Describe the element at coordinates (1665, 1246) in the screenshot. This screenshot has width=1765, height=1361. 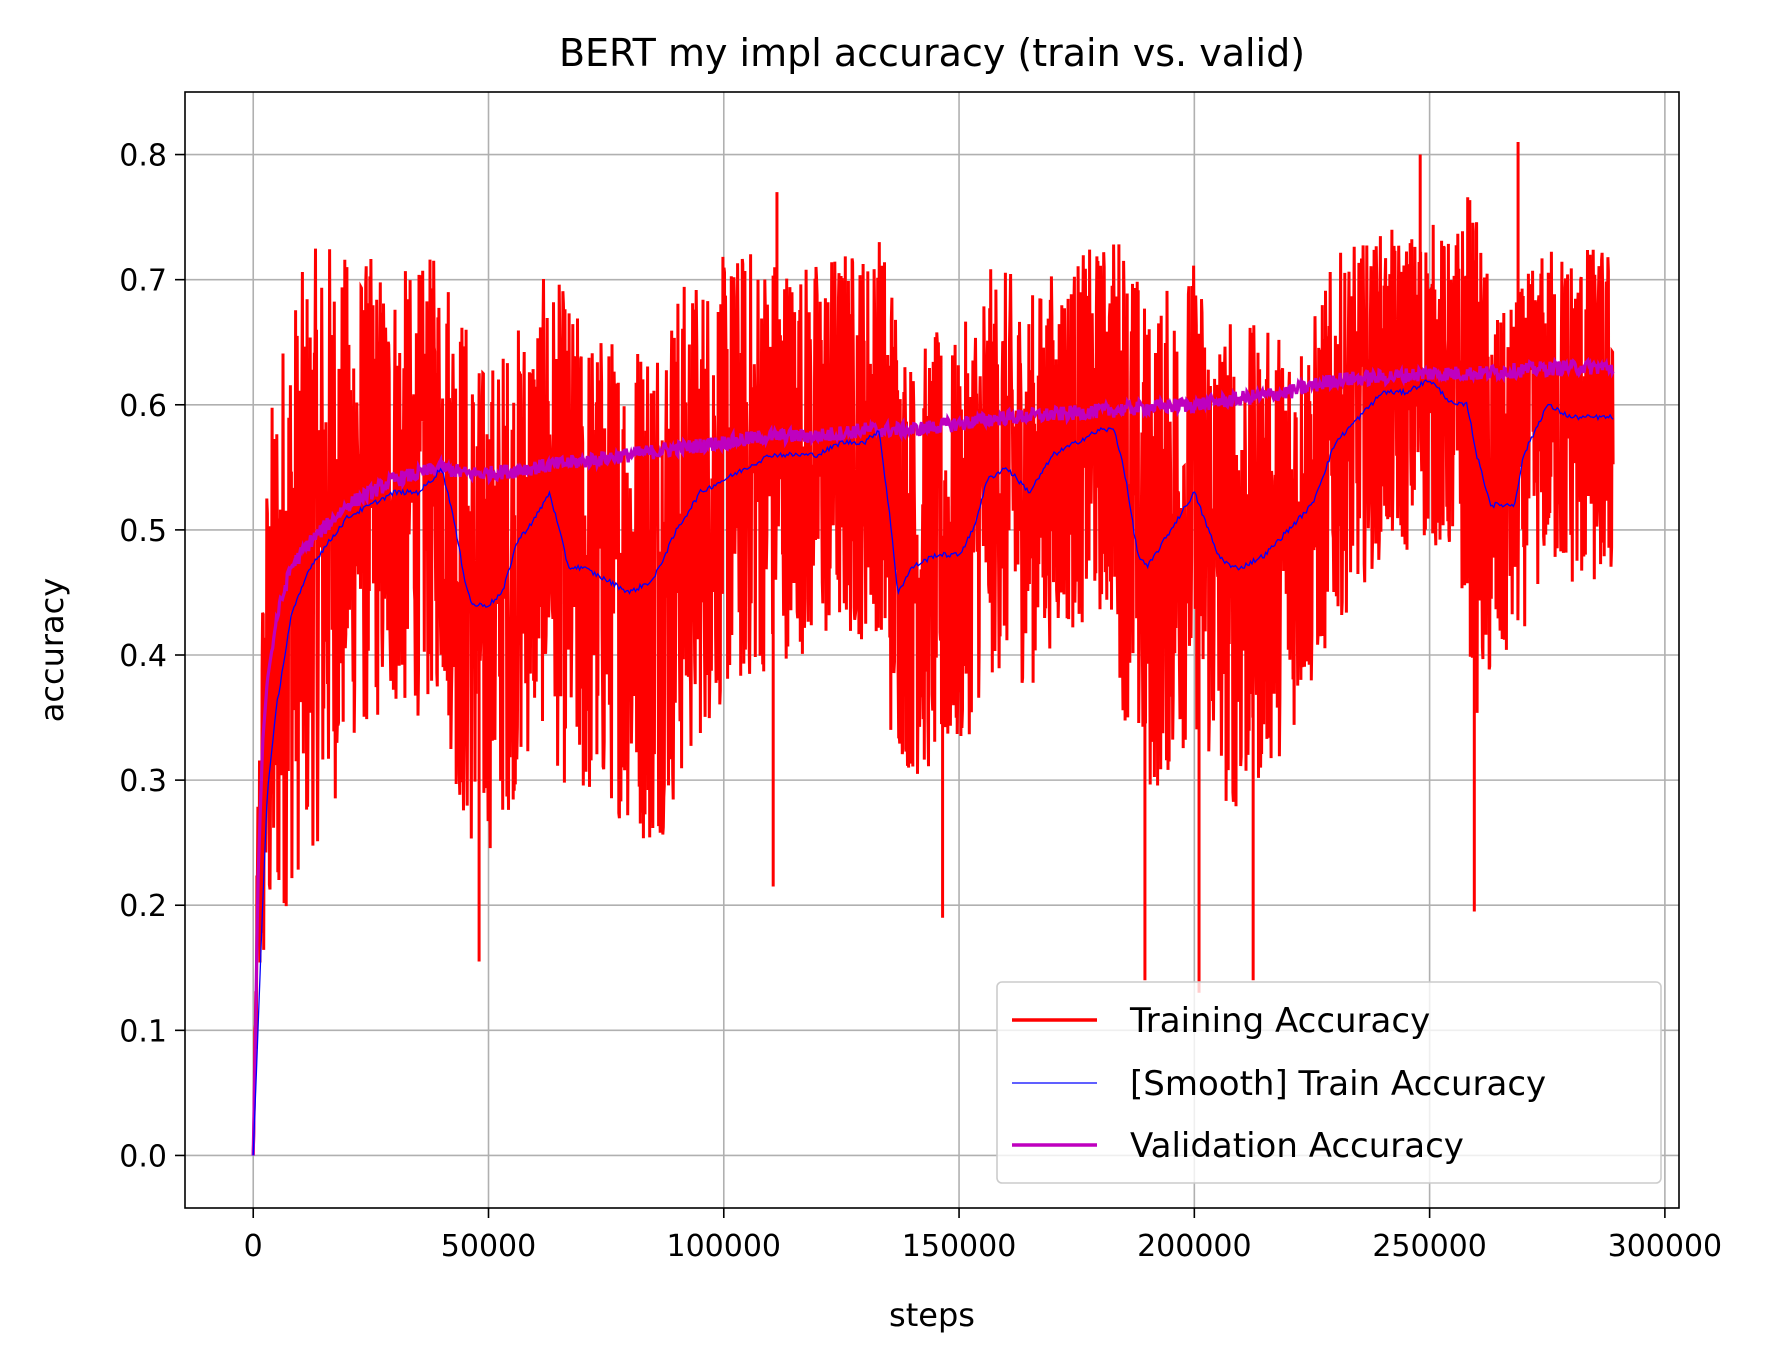
I see `x-tick-label: 300000` at that location.